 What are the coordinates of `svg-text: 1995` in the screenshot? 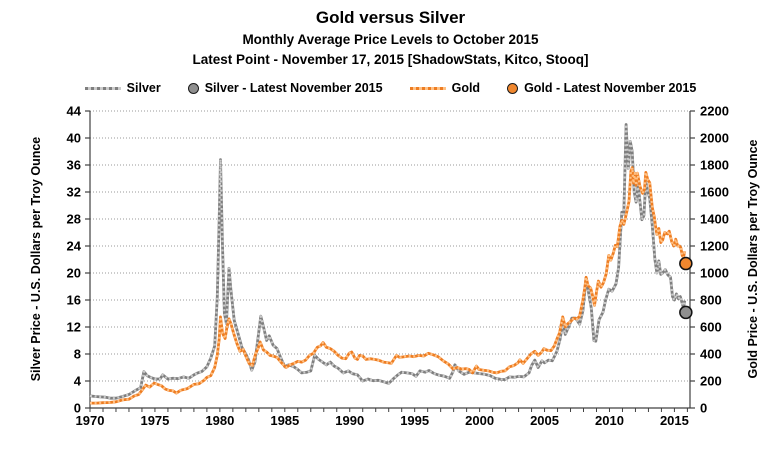 It's located at (414, 420).